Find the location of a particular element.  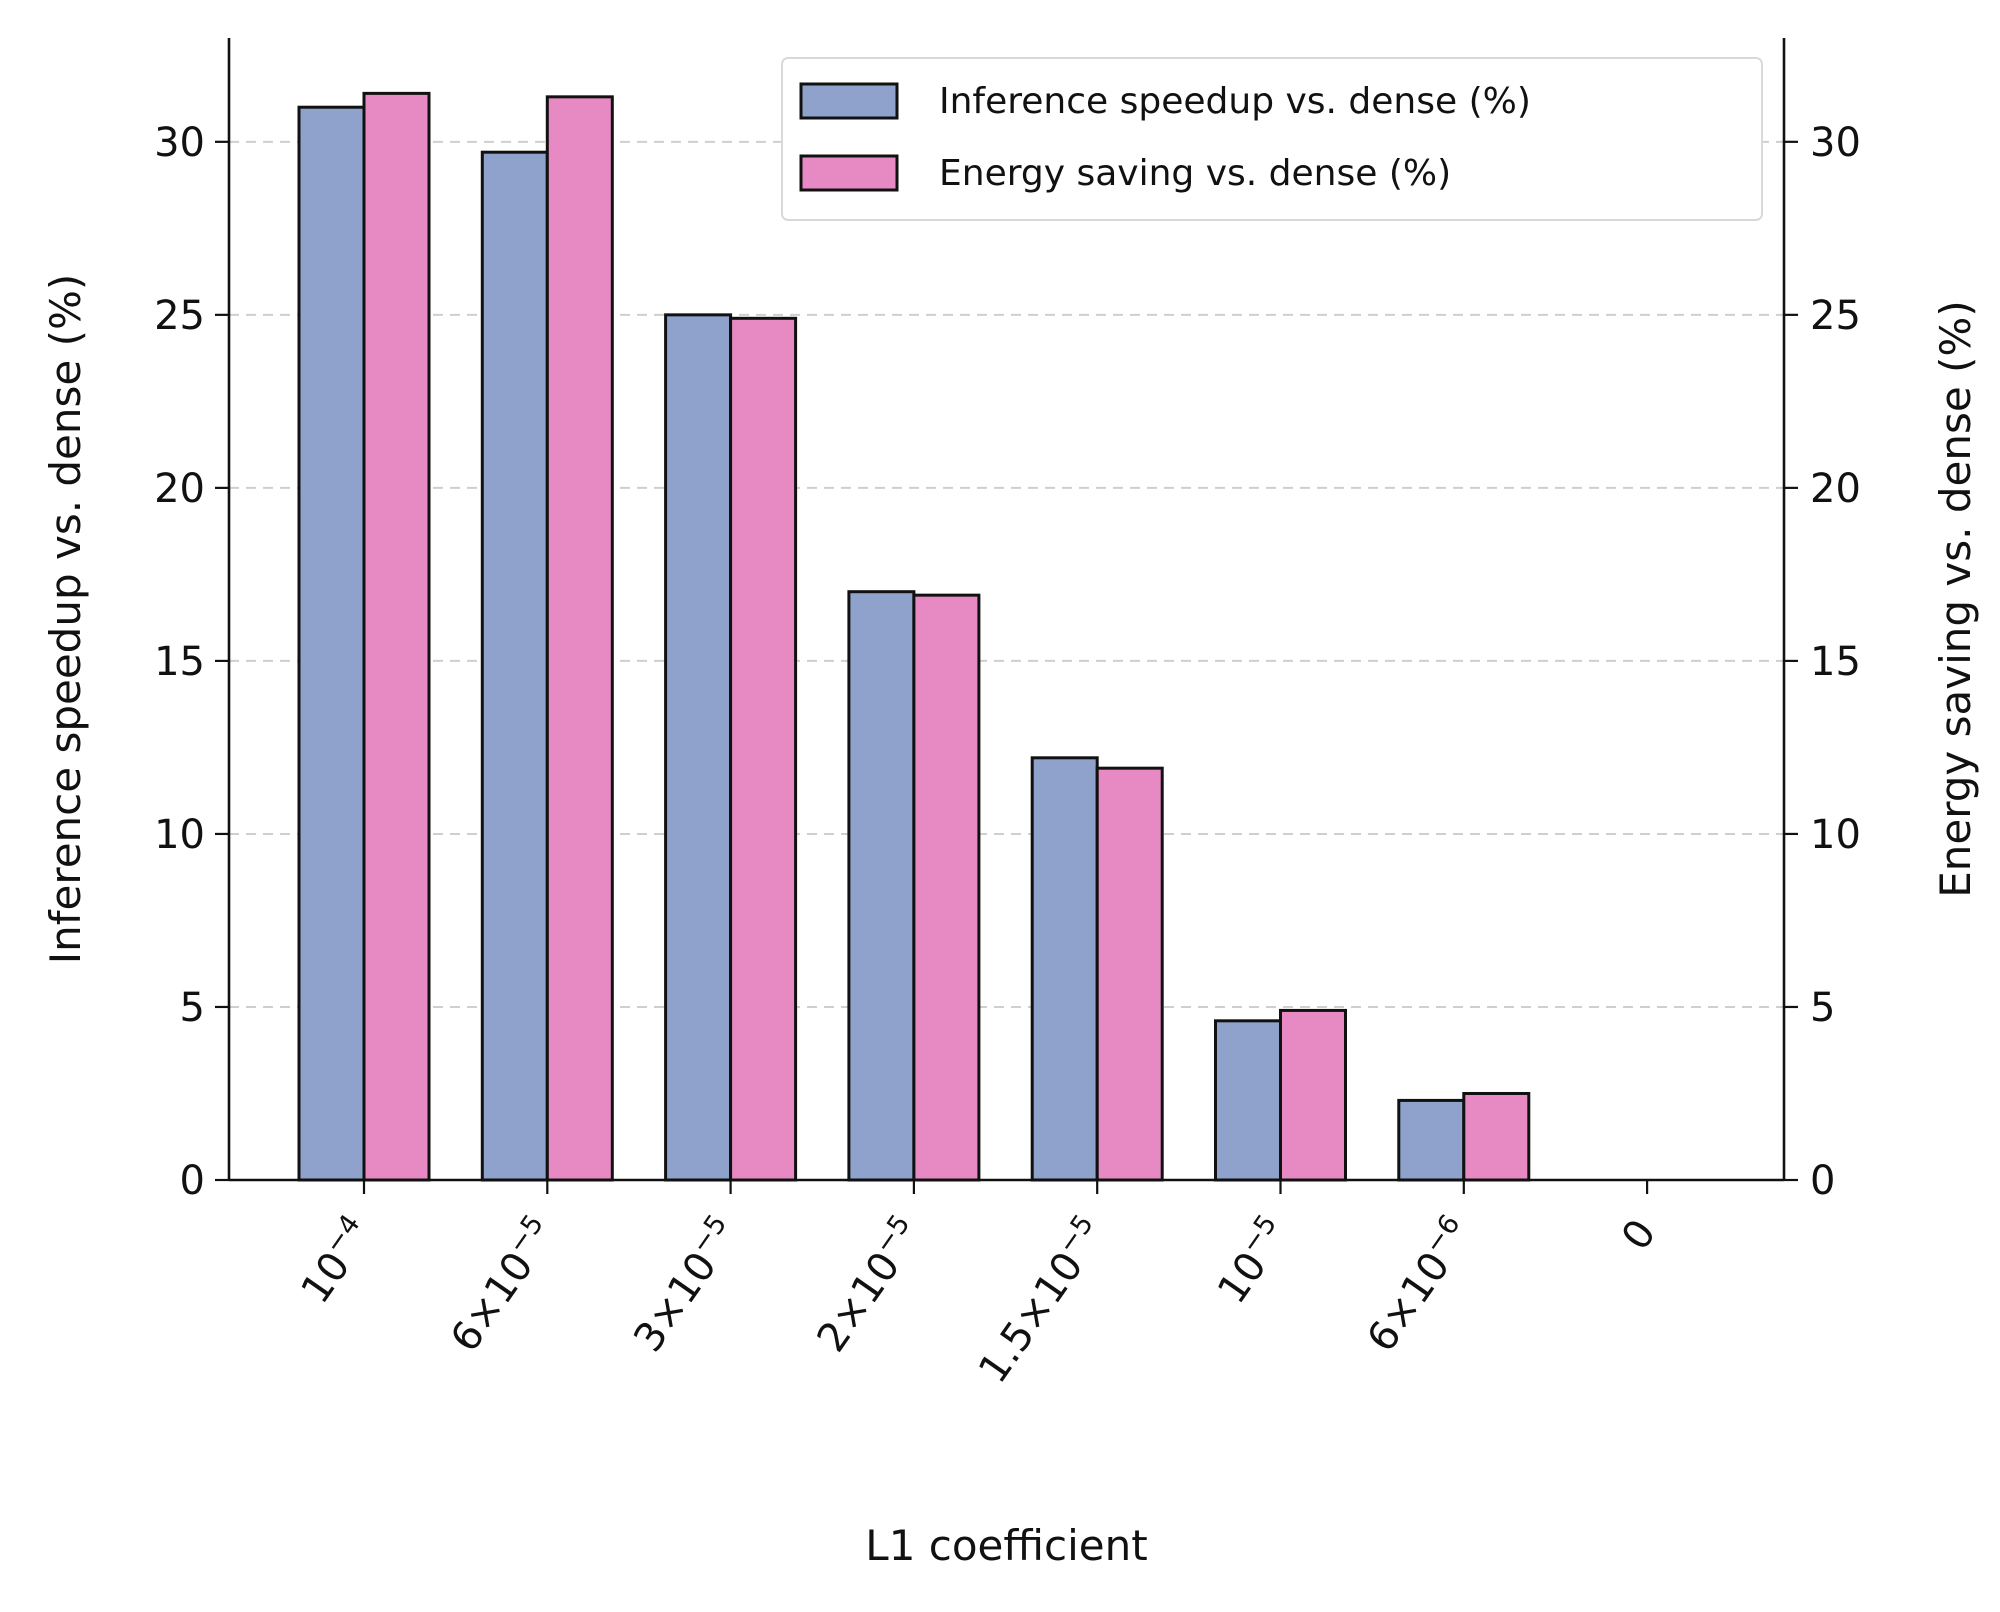

y-tick-label-left: 0 is located at coordinates (192, 1181).